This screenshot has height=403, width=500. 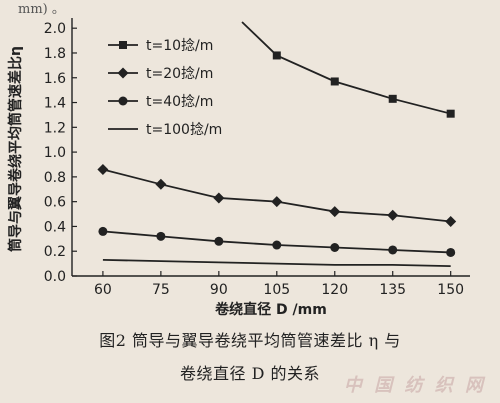 I want to click on y-tick-label: 2.0, so click(x=55, y=29).